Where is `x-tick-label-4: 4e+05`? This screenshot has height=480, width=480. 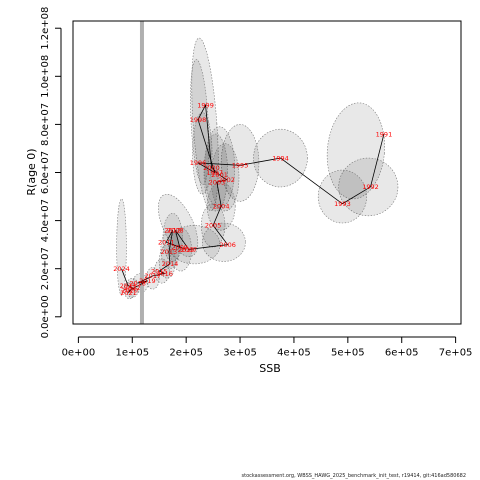
x-tick-label-4: 4e+05 is located at coordinates (294, 352).